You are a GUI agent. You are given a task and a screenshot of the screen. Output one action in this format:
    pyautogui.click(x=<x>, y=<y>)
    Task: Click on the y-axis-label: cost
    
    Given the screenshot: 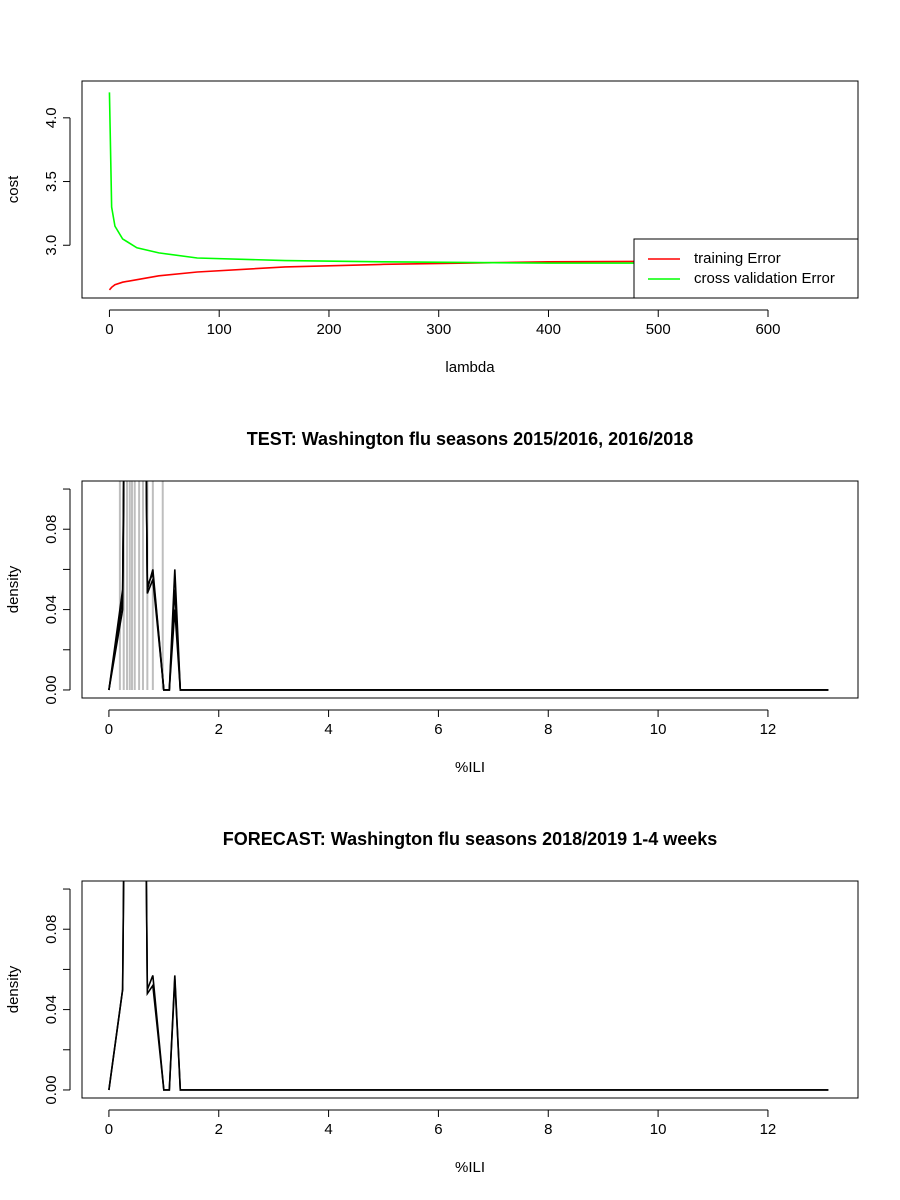 What is the action you would take?
    pyautogui.click(x=13, y=189)
    